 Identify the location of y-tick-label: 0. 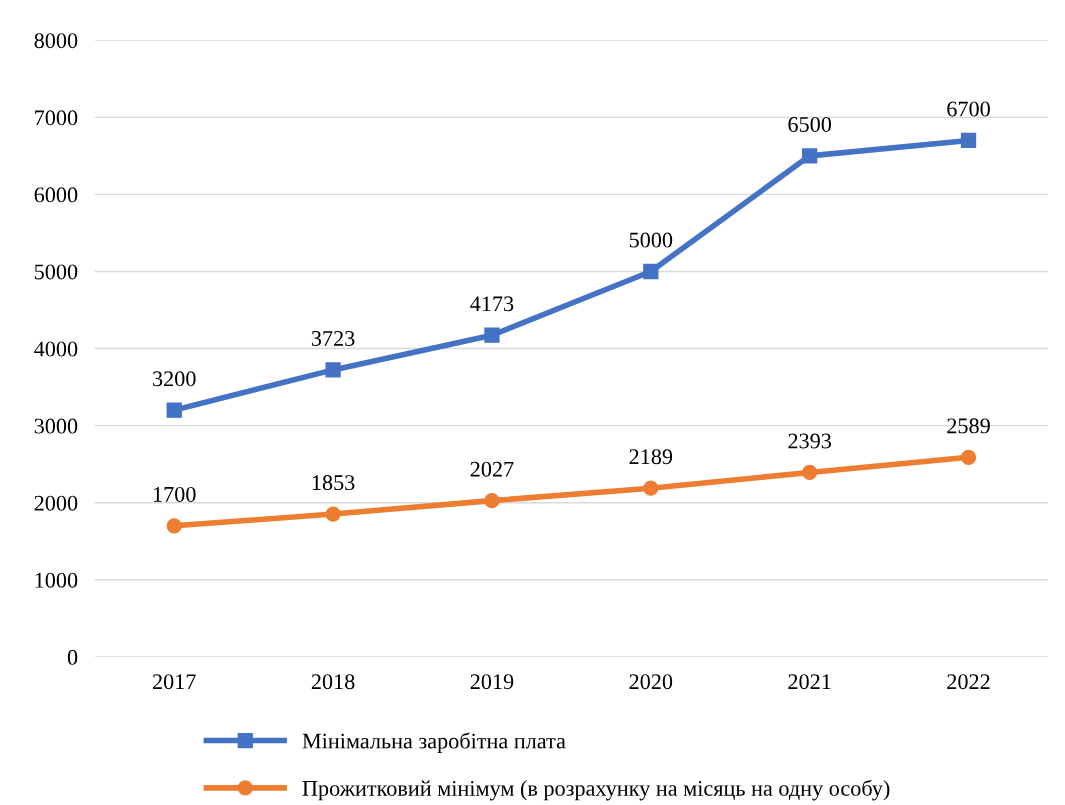
(72, 657).